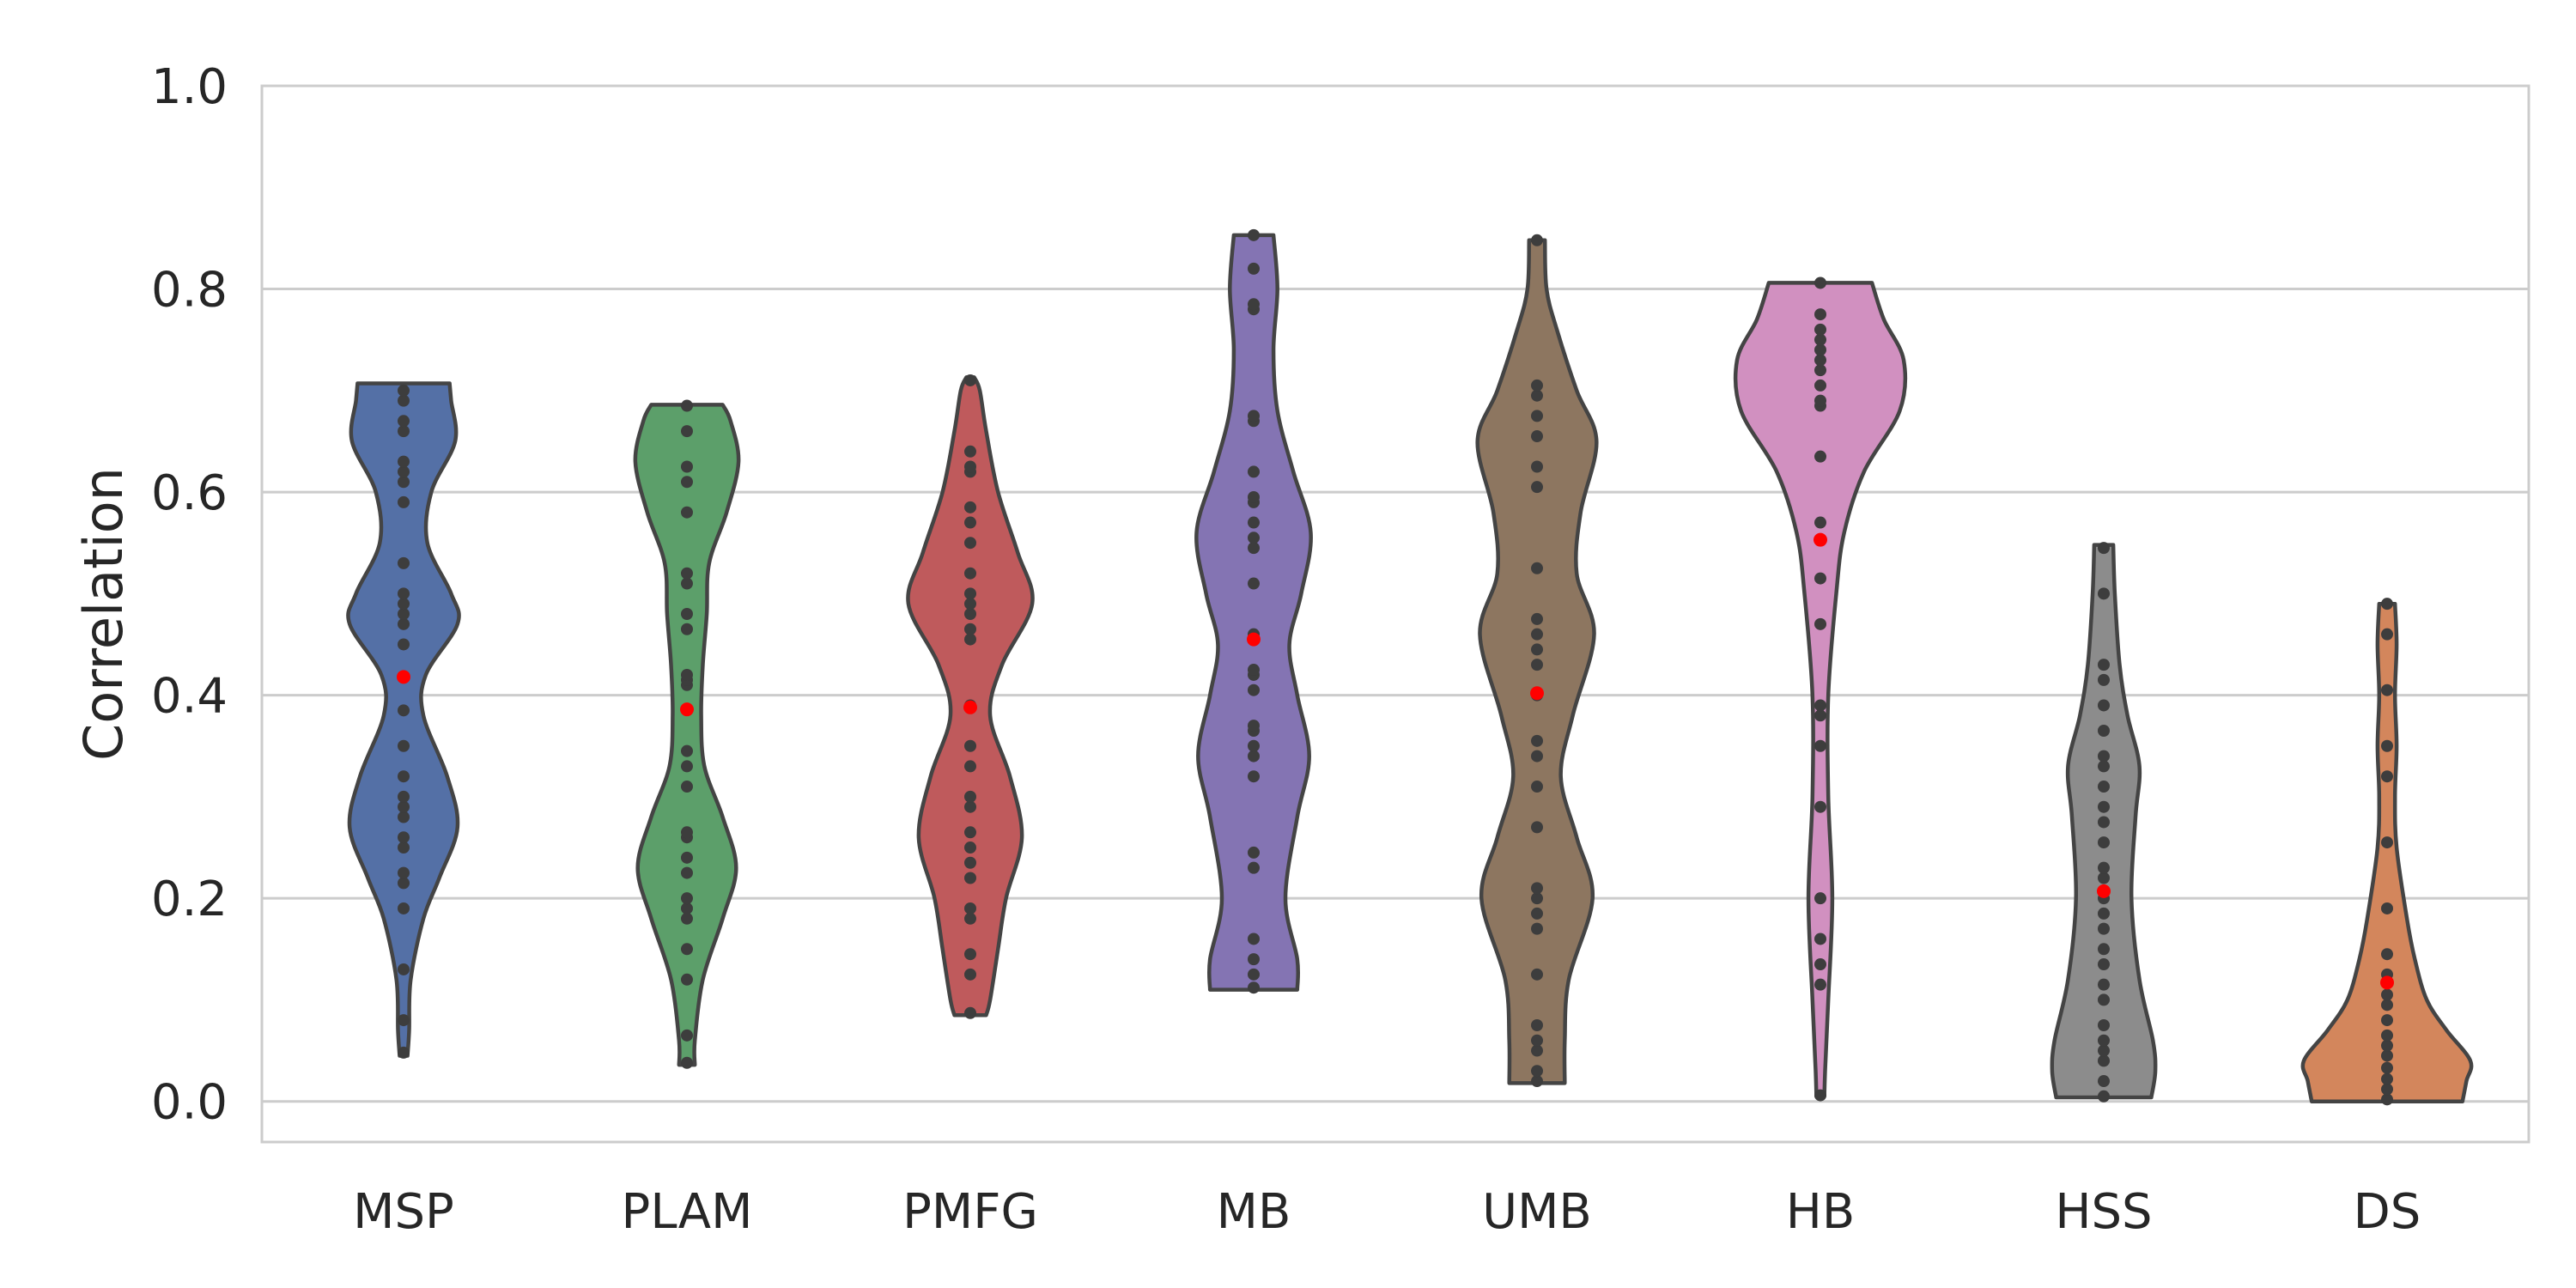 The width and height of the screenshot is (2576, 1288). I want to click on violin-hss, so click(2104, 823).